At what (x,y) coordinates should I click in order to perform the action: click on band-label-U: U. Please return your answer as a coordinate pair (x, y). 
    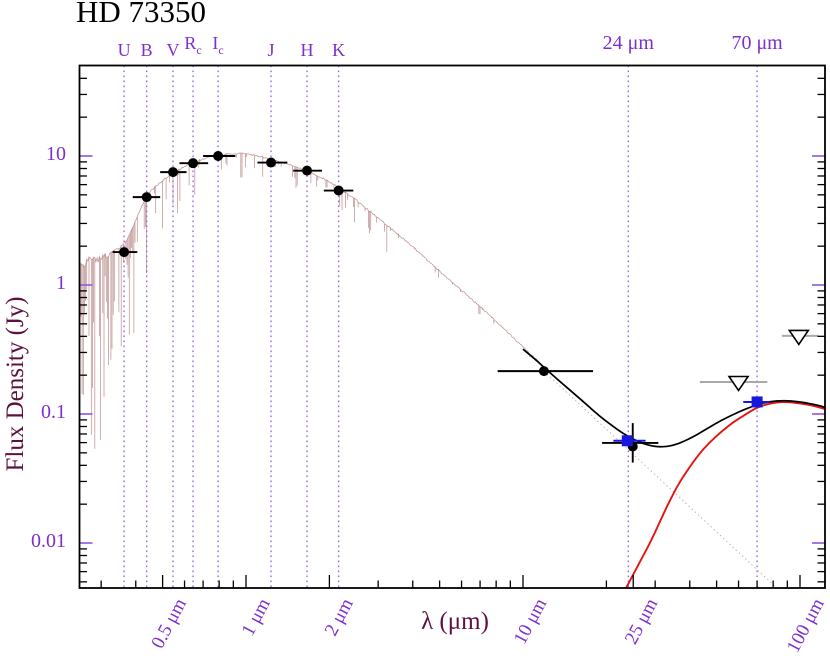
    Looking at the image, I should click on (124, 50).